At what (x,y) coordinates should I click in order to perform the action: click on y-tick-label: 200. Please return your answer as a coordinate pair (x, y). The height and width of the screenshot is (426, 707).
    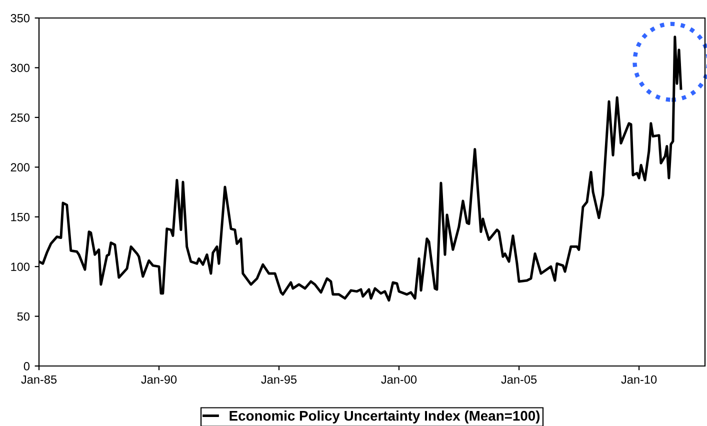
    Looking at the image, I should click on (20, 167).